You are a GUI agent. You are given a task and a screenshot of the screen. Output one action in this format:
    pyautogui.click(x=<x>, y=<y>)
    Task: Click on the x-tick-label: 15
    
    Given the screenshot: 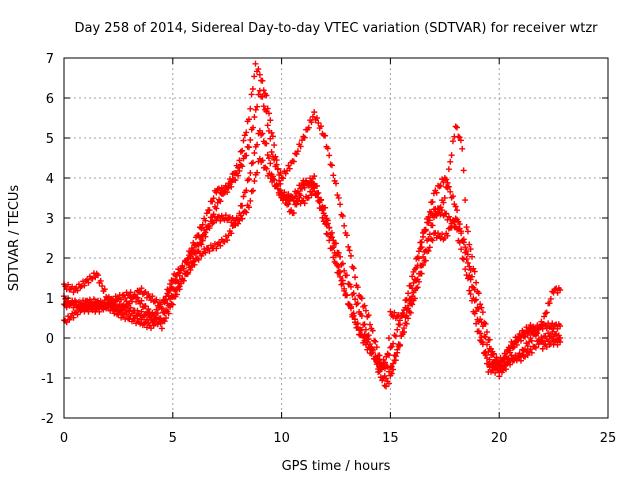 What is the action you would take?
    pyautogui.click(x=390, y=438)
    